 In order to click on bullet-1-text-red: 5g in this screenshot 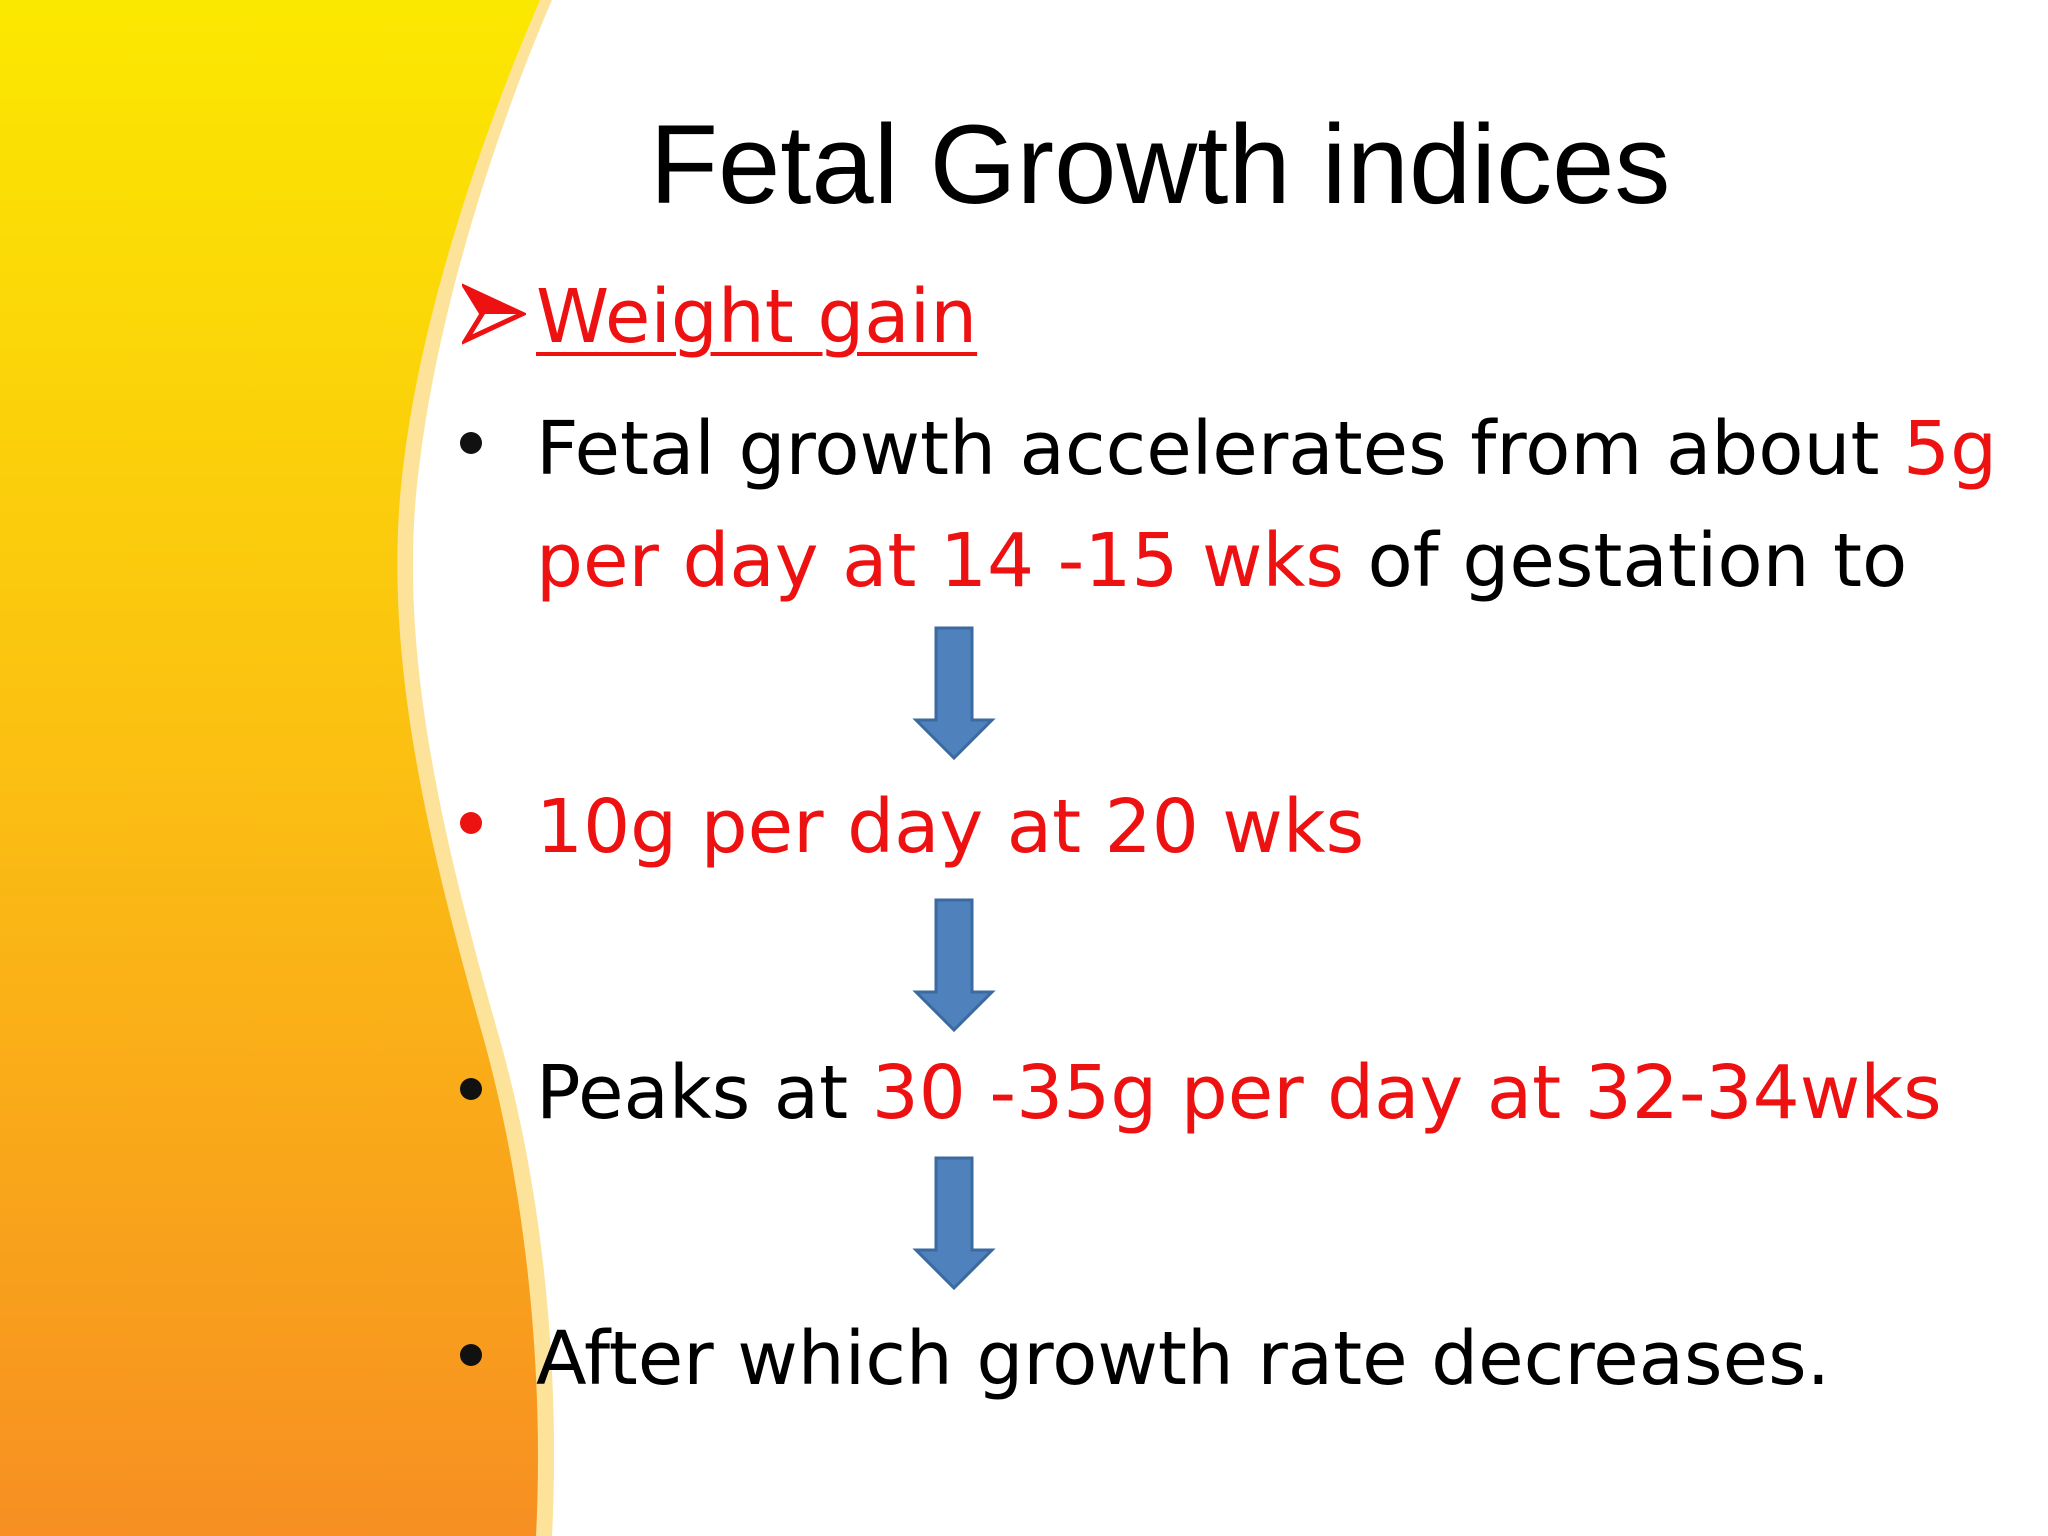, I will do `click(1950, 449)`.